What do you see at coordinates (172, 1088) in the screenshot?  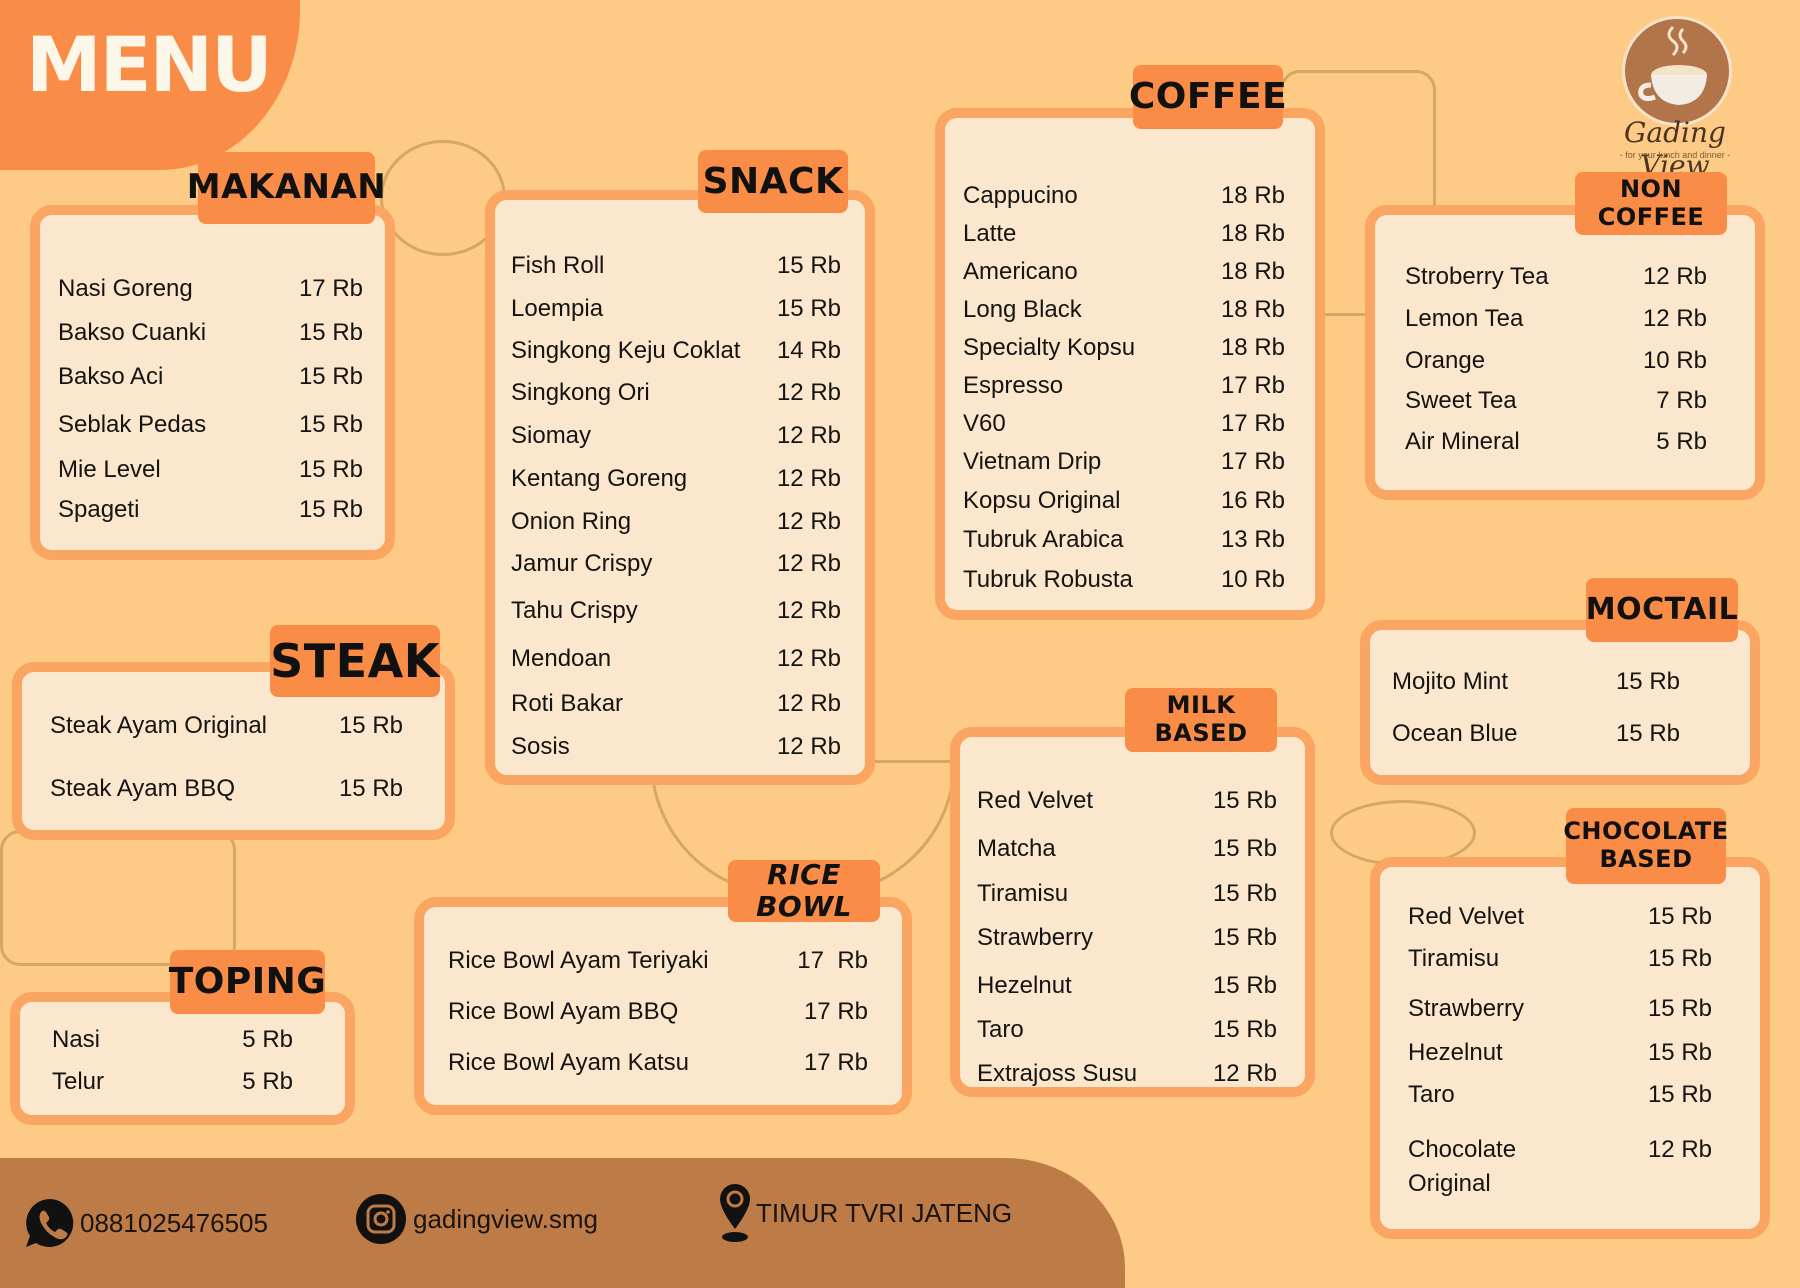 I see `menu-item: Telur 5 Rb` at bounding box center [172, 1088].